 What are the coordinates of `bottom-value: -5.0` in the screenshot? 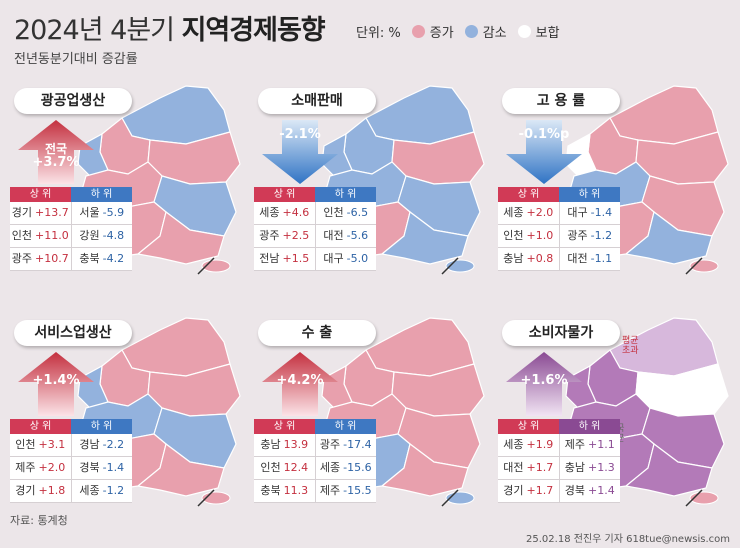 It's located at (357, 258).